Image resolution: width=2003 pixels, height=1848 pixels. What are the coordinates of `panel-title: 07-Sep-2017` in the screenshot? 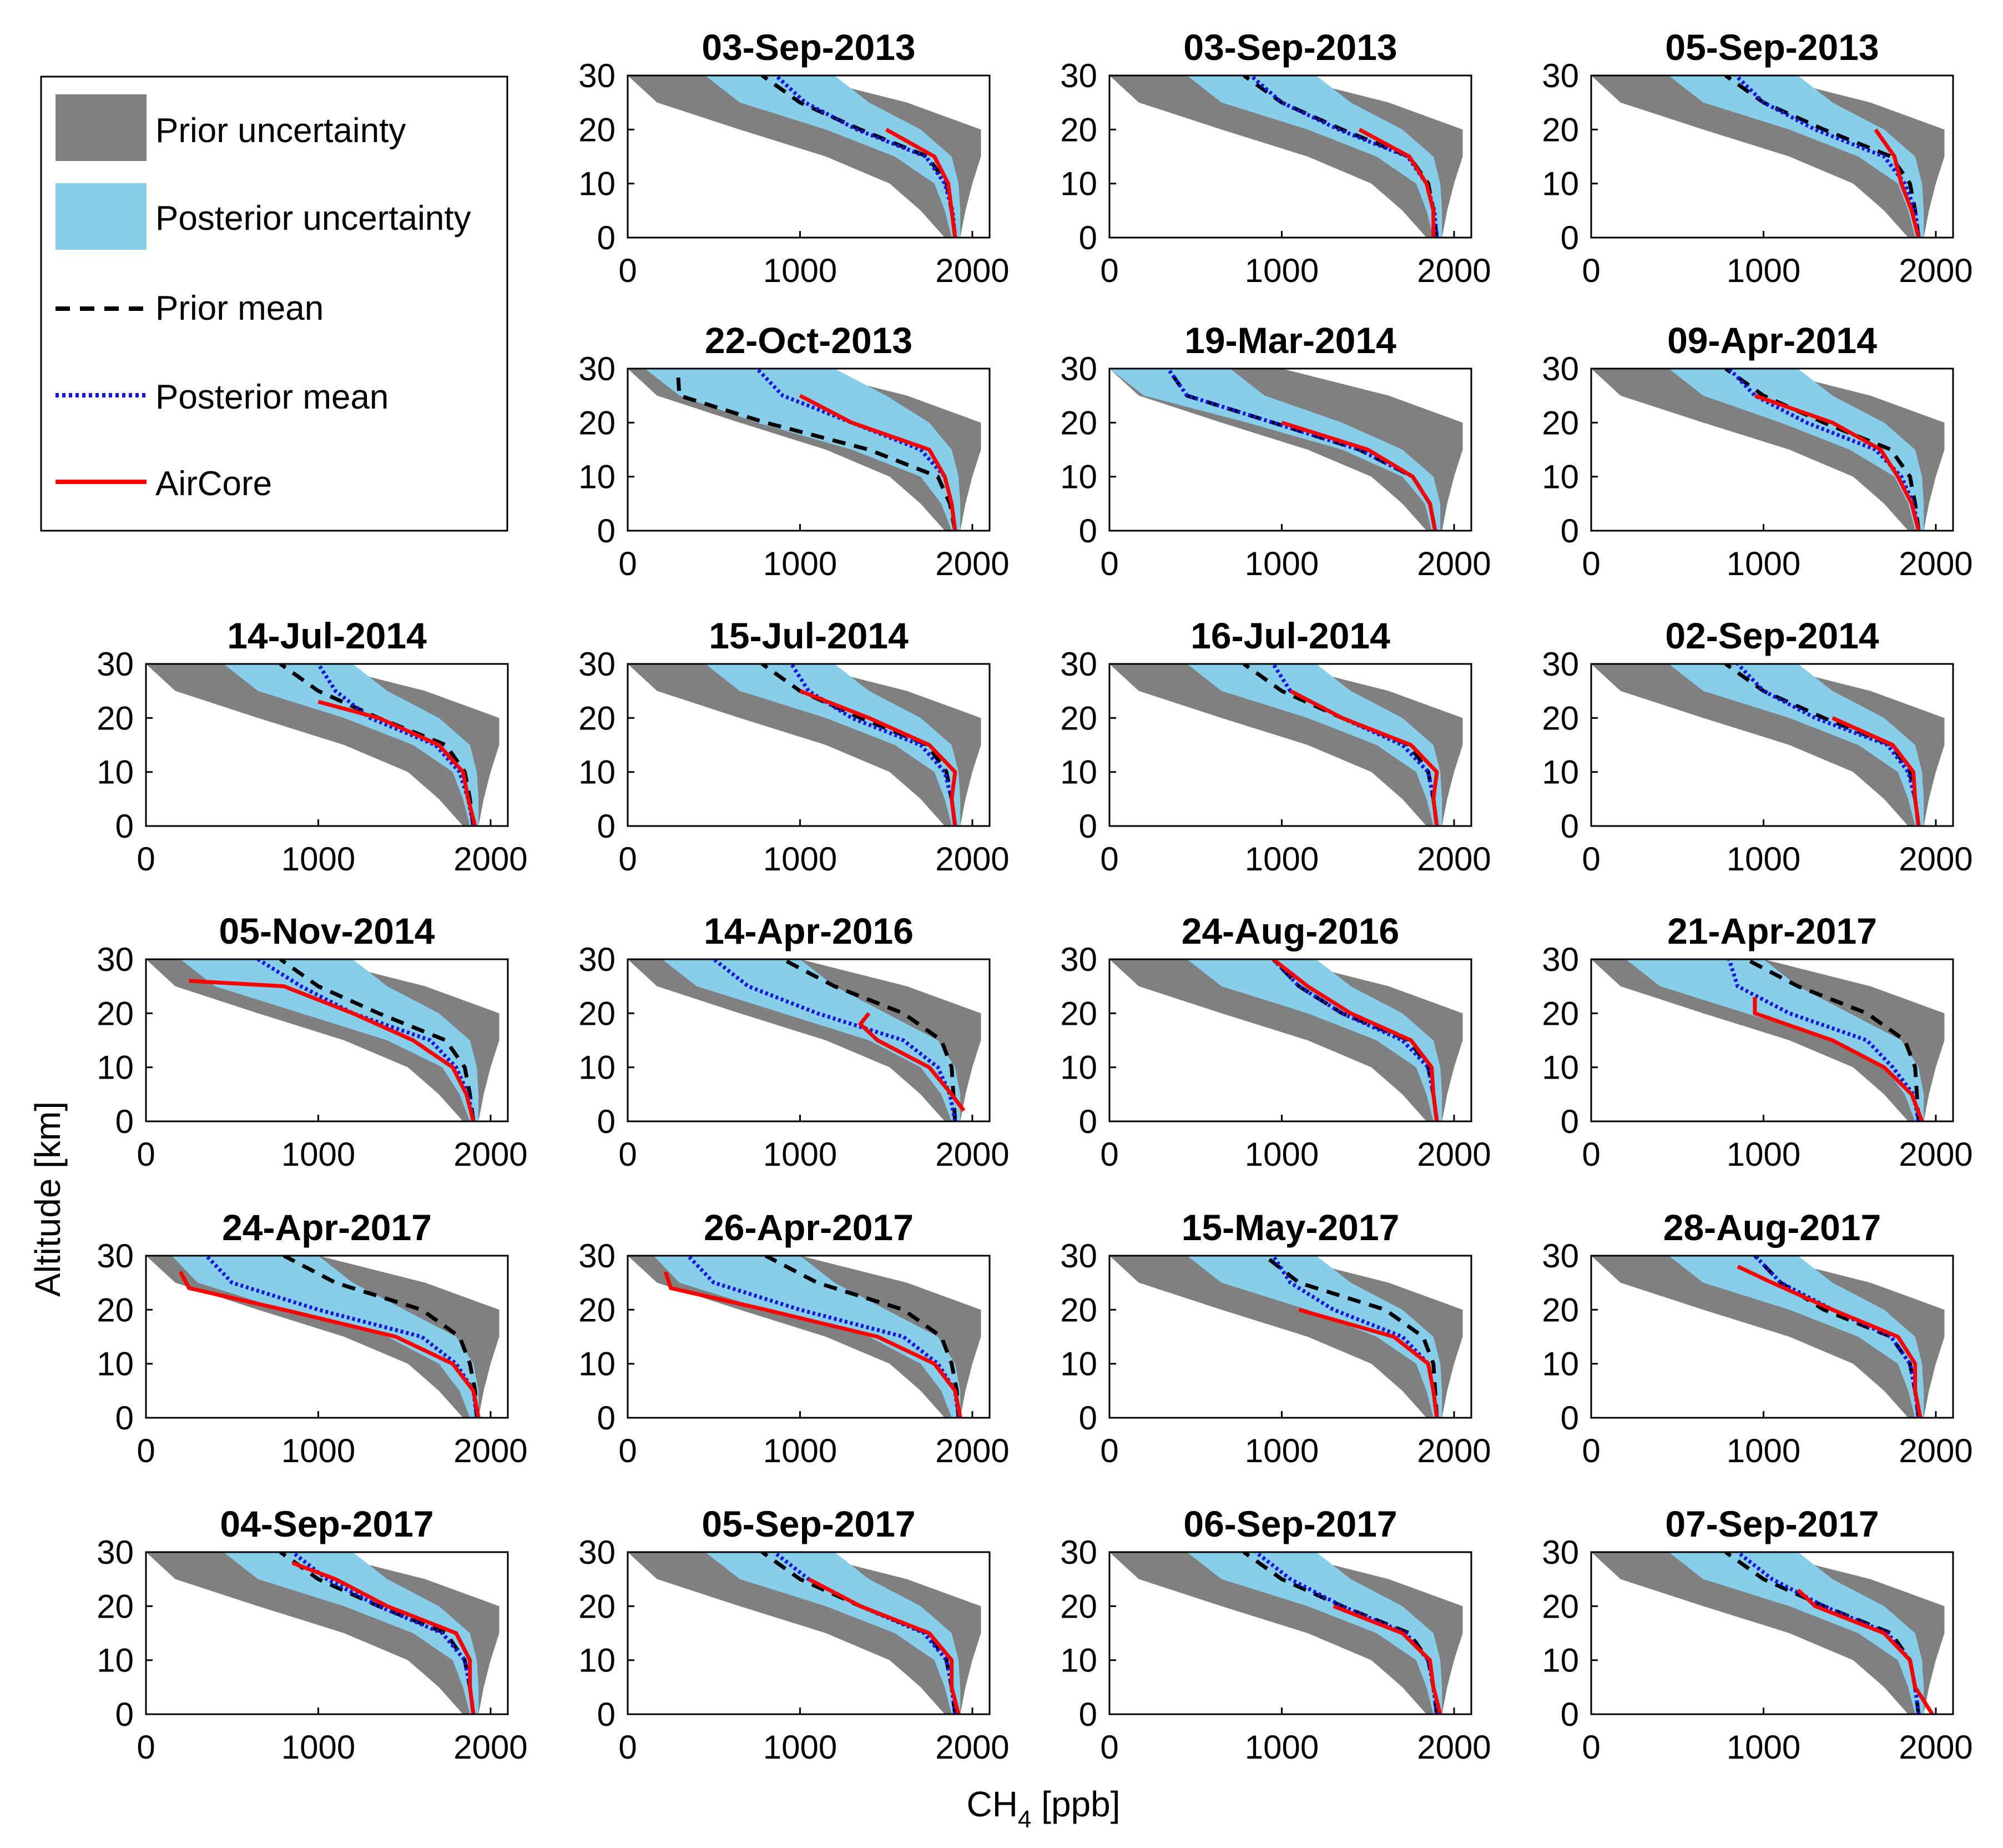 It's located at (1772, 1523).